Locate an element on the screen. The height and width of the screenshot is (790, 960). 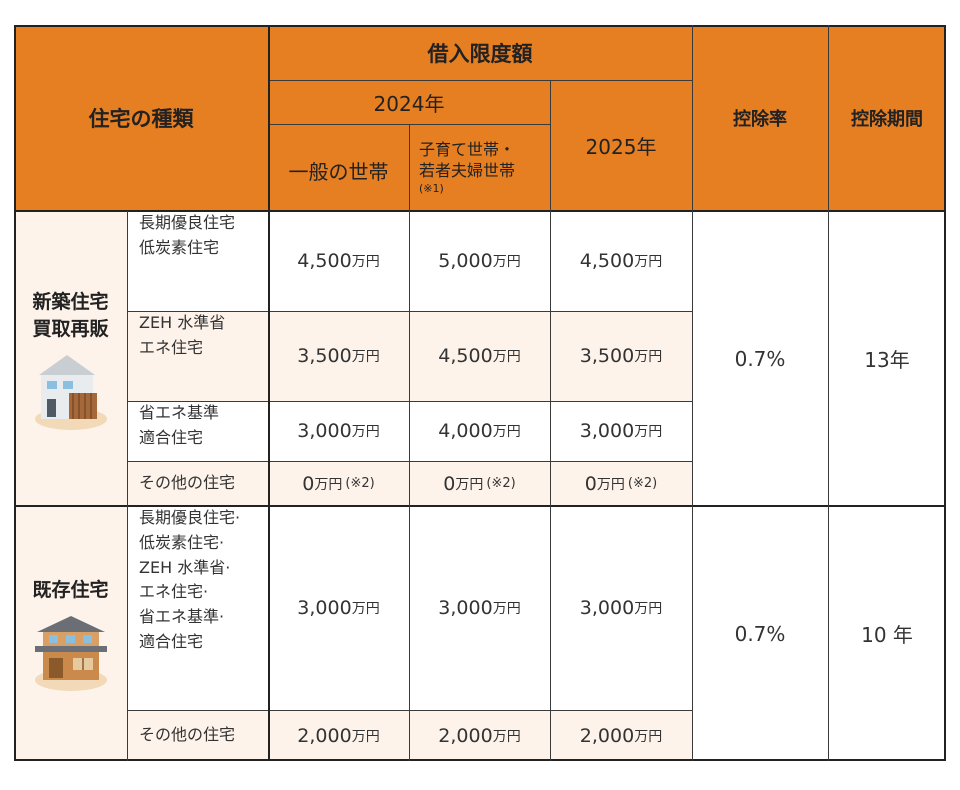
new-housing-rate: 0.7% is located at coordinates (760, 358).